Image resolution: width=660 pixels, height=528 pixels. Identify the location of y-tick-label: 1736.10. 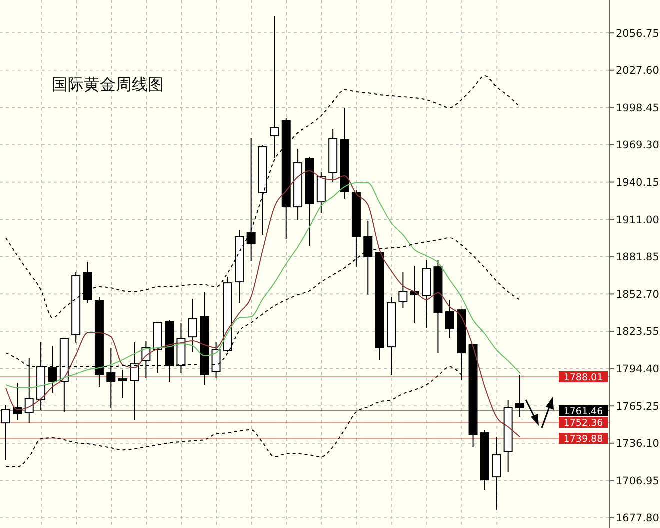
(638, 444).